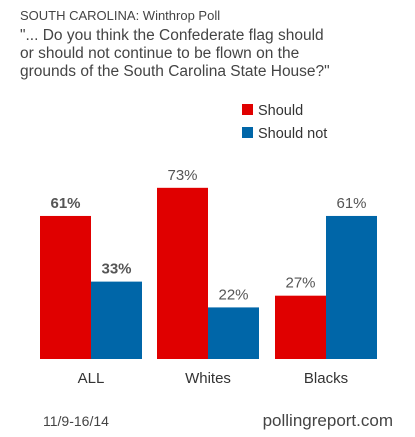  What do you see at coordinates (120, 15) in the screenshot?
I see `chart-title: SOUTH CAROLINA: Winthrop Poll` at bounding box center [120, 15].